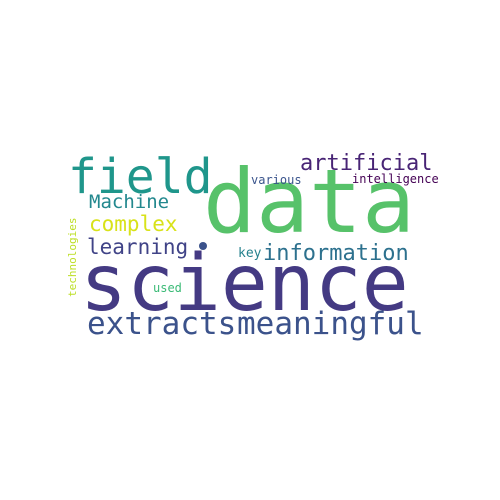 The width and height of the screenshot is (500, 500). Describe the element at coordinates (250, 253) in the screenshot. I see `word-key: key` at that location.